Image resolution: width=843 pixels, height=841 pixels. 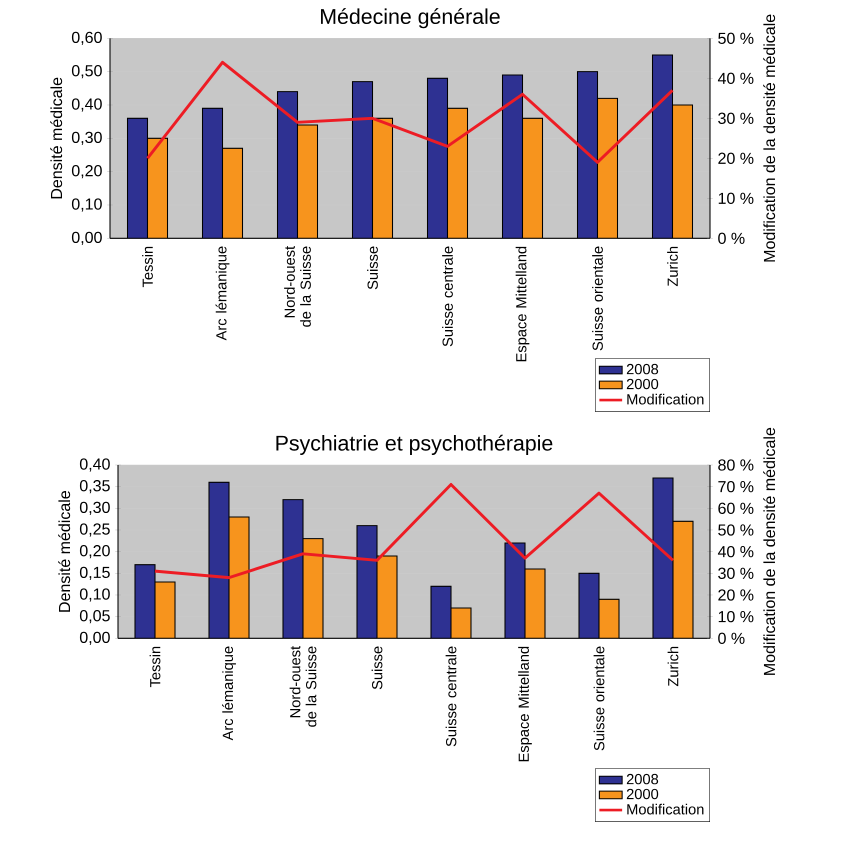 I want to click on y-tick-label: 0,15, so click(x=95, y=573).